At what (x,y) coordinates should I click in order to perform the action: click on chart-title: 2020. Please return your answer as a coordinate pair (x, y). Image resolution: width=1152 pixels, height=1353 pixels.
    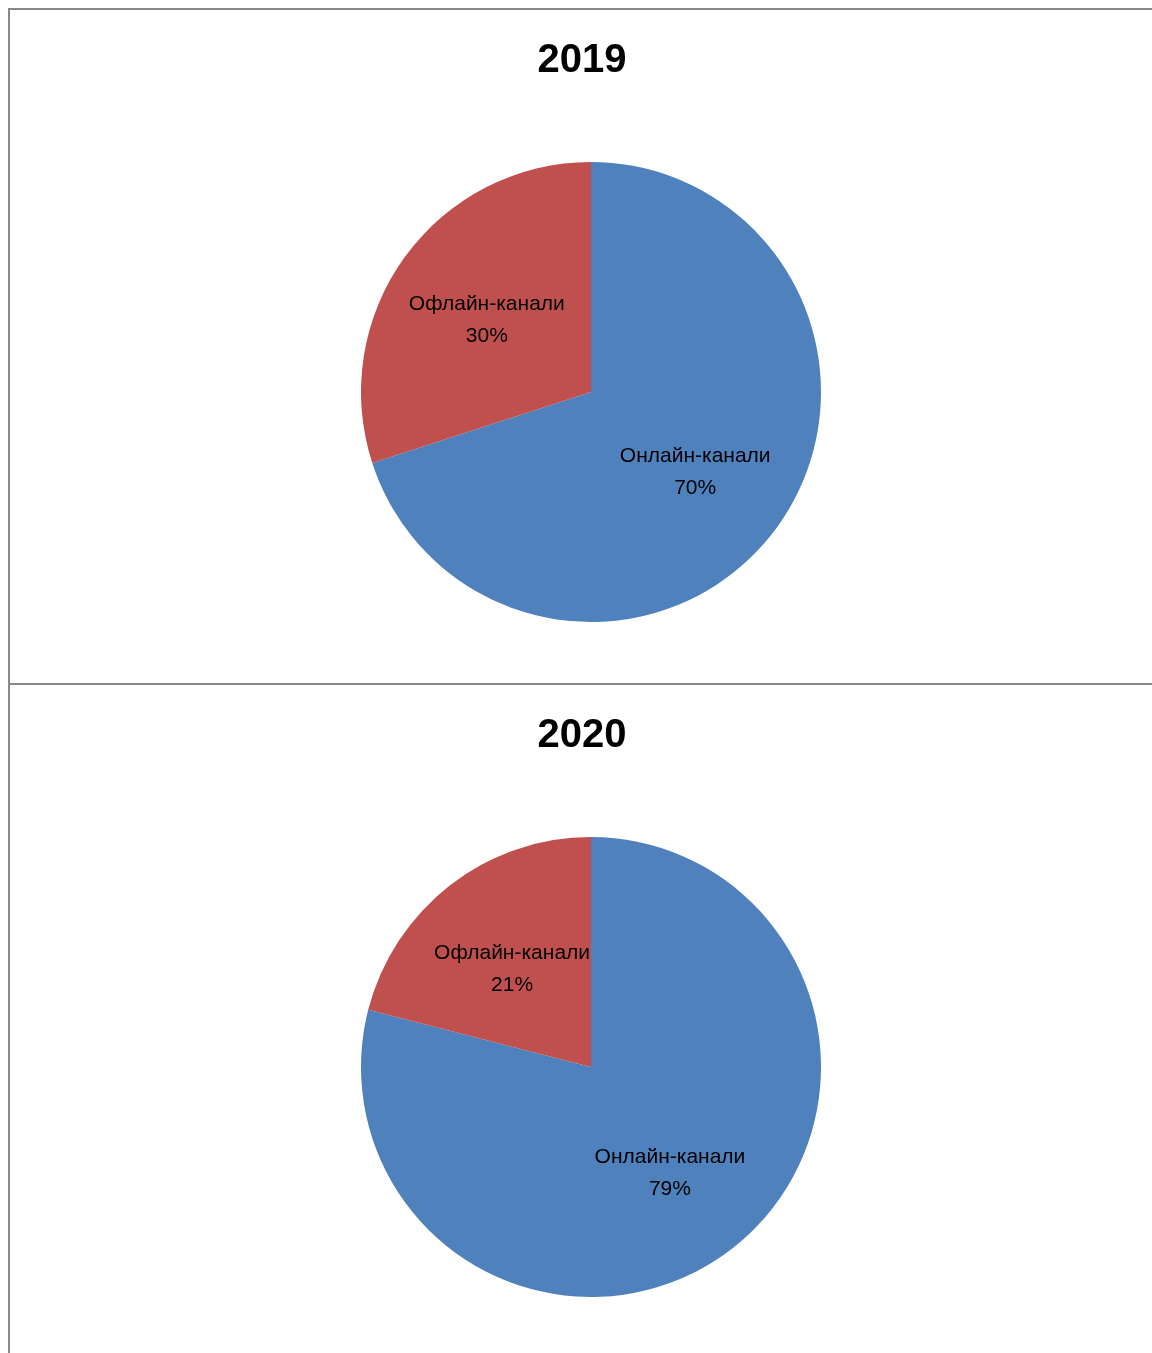
    Looking at the image, I should click on (582, 733).